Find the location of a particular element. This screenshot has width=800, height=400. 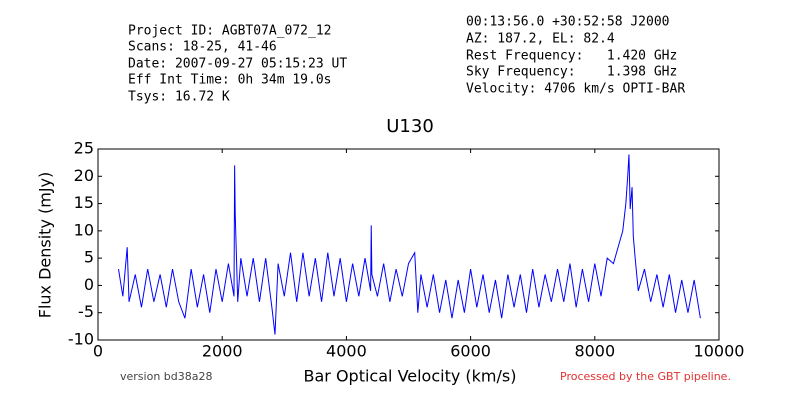

y-tick-label: -10 is located at coordinates (81, 339).